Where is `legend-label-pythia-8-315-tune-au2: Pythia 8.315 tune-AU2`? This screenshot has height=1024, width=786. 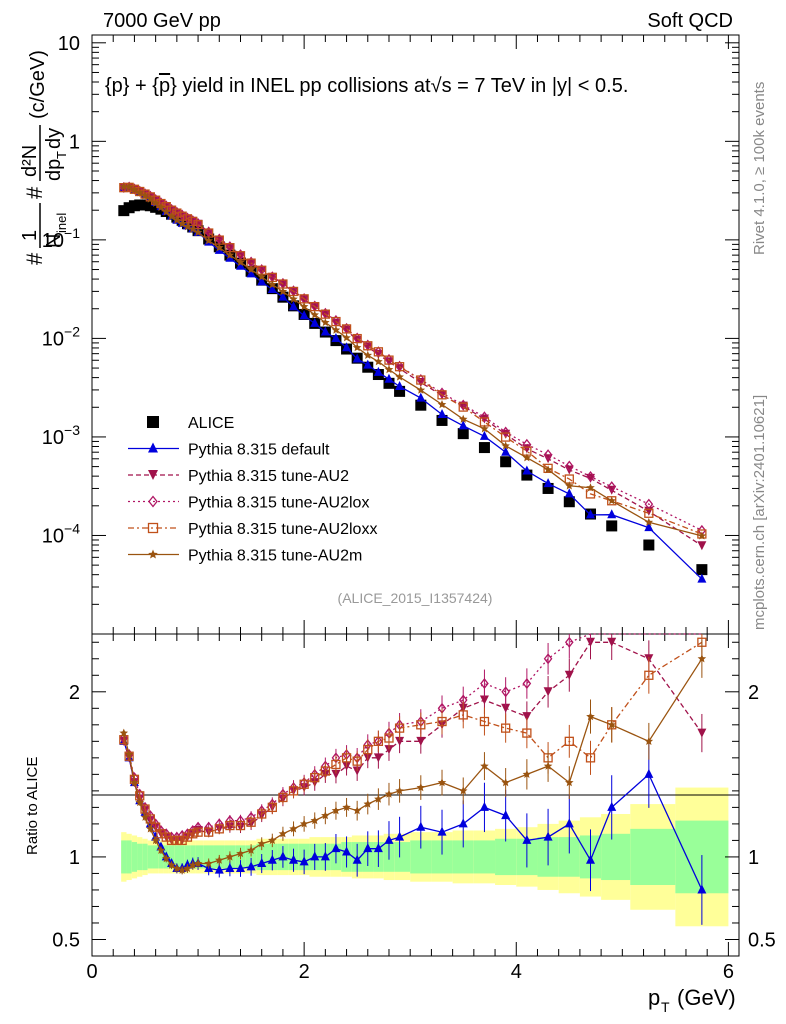 legend-label-pythia-8-315-tune-au2: Pythia 8.315 tune-AU2 is located at coordinates (268, 476).